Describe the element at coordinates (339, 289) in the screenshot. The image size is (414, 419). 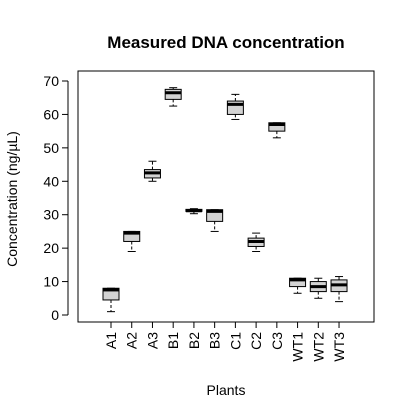
I see `box-WT3` at that location.